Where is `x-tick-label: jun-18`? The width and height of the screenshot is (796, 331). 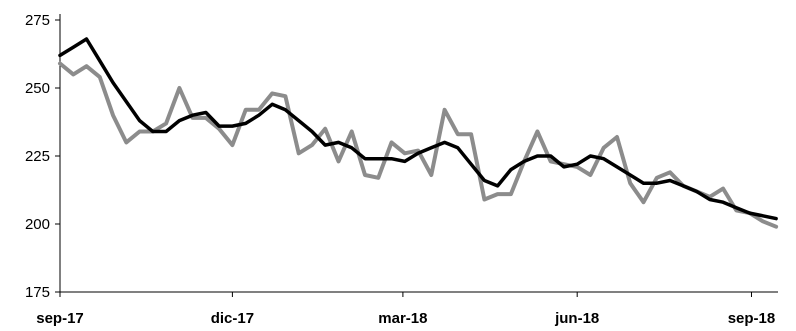
x-tick-label: jun-18 is located at coordinates (576, 318).